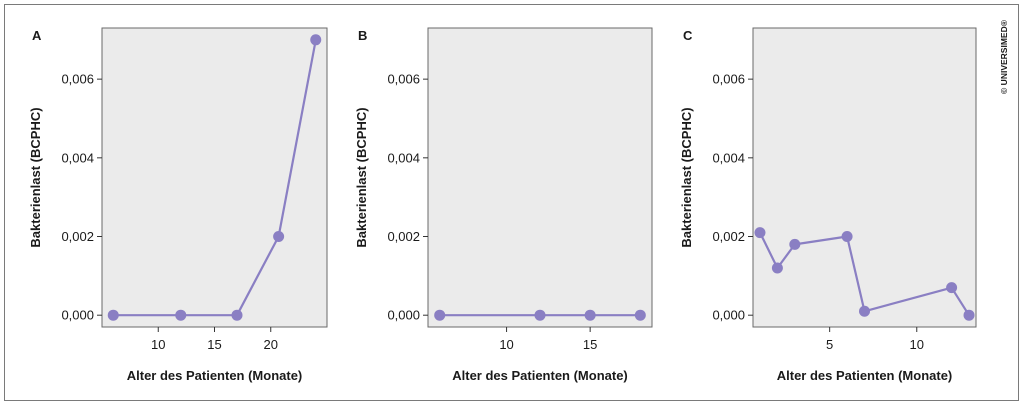 Image resolution: width=1024 pixels, height=406 pixels. What do you see at coordinates (865, 375) in the screenshot?
I see `panel-c-x-axis-label: Alter des Patienten (Monate)` at bounding box center [865, 375].